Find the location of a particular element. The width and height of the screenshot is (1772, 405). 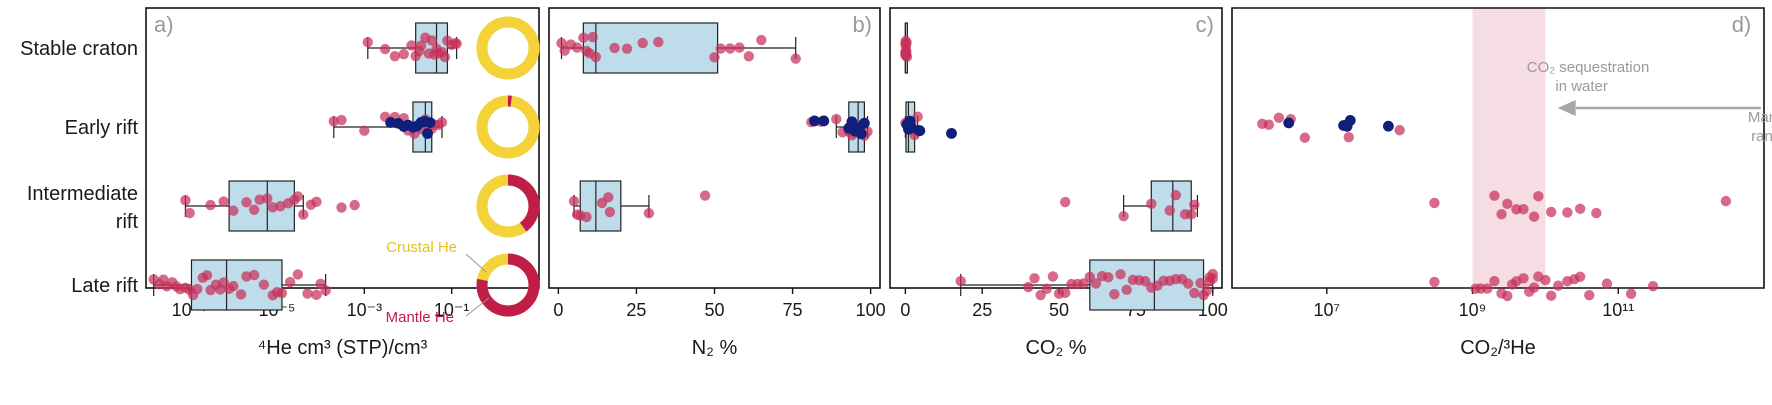

x-tick-label: 10⁷ is located at coordinates (1327, 310).